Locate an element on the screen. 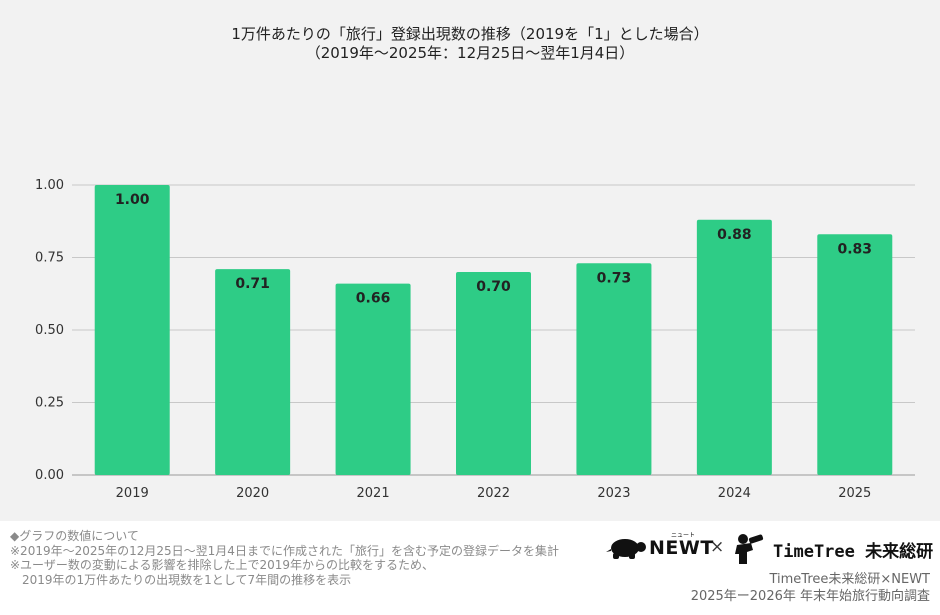 The width and height of the screenshot is (940, 615). x-tick-label: 2022 is located at coordinates (493, 493).